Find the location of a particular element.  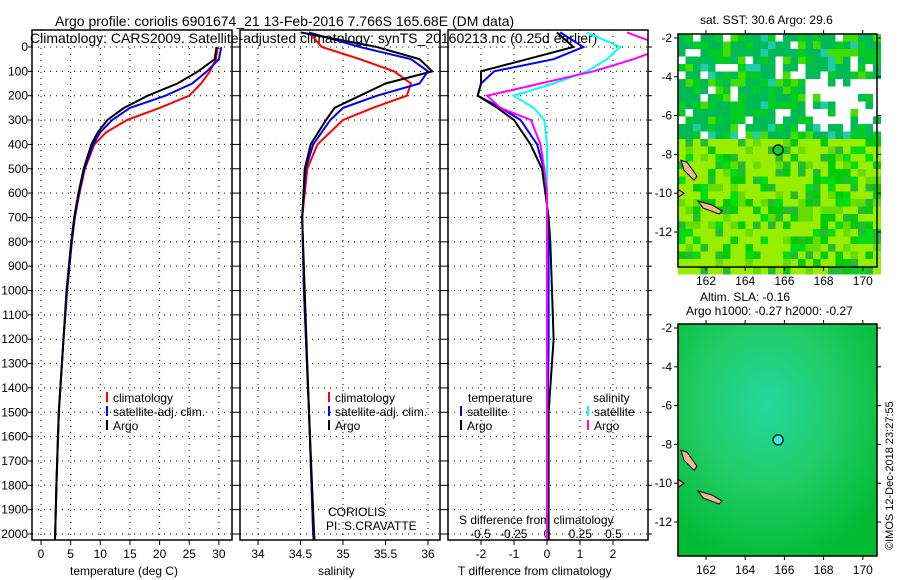

lon-tick-label: 166 is located at coordinates (784, 570).